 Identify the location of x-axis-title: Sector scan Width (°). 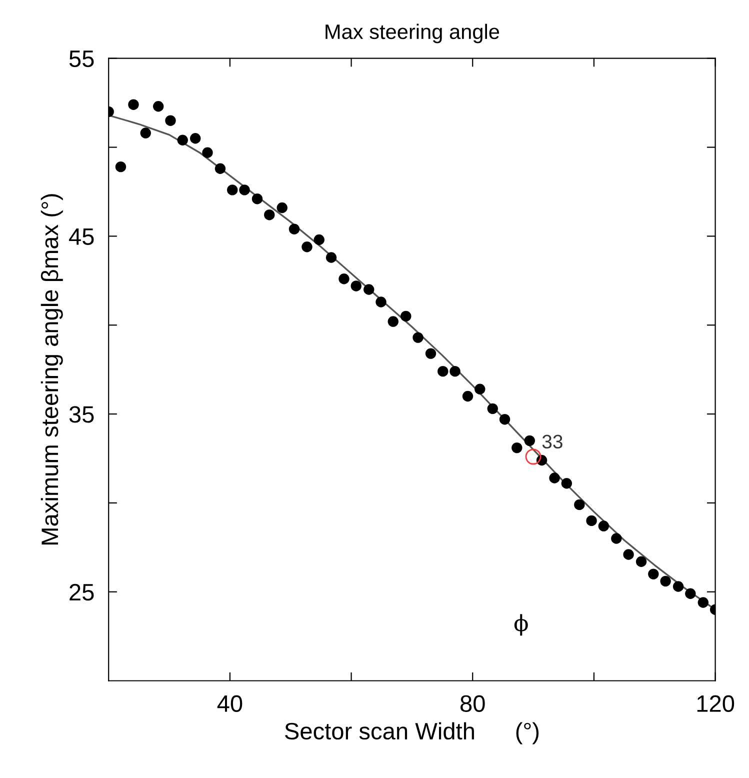
(411, 733).